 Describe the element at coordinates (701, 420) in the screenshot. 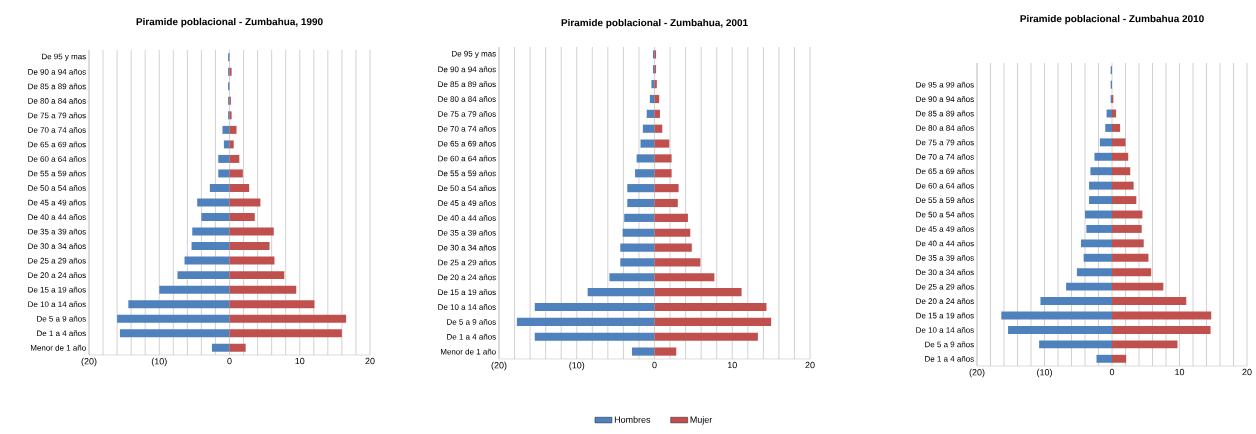

I see `legend-label: Mujer` at that location.